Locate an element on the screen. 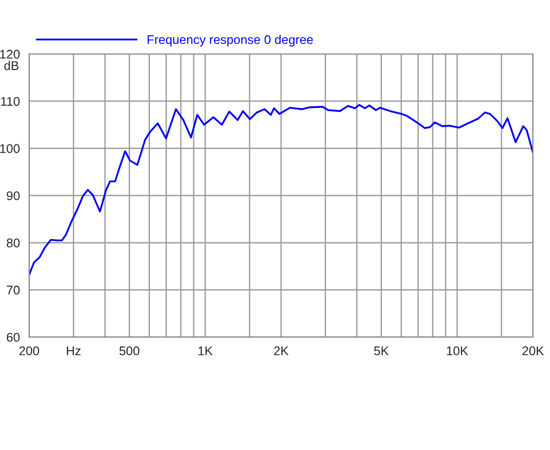 Image resolution: width=550 pixels, height=450 pixels. x-tick-label: 2K is located at coordinates (281, 351).